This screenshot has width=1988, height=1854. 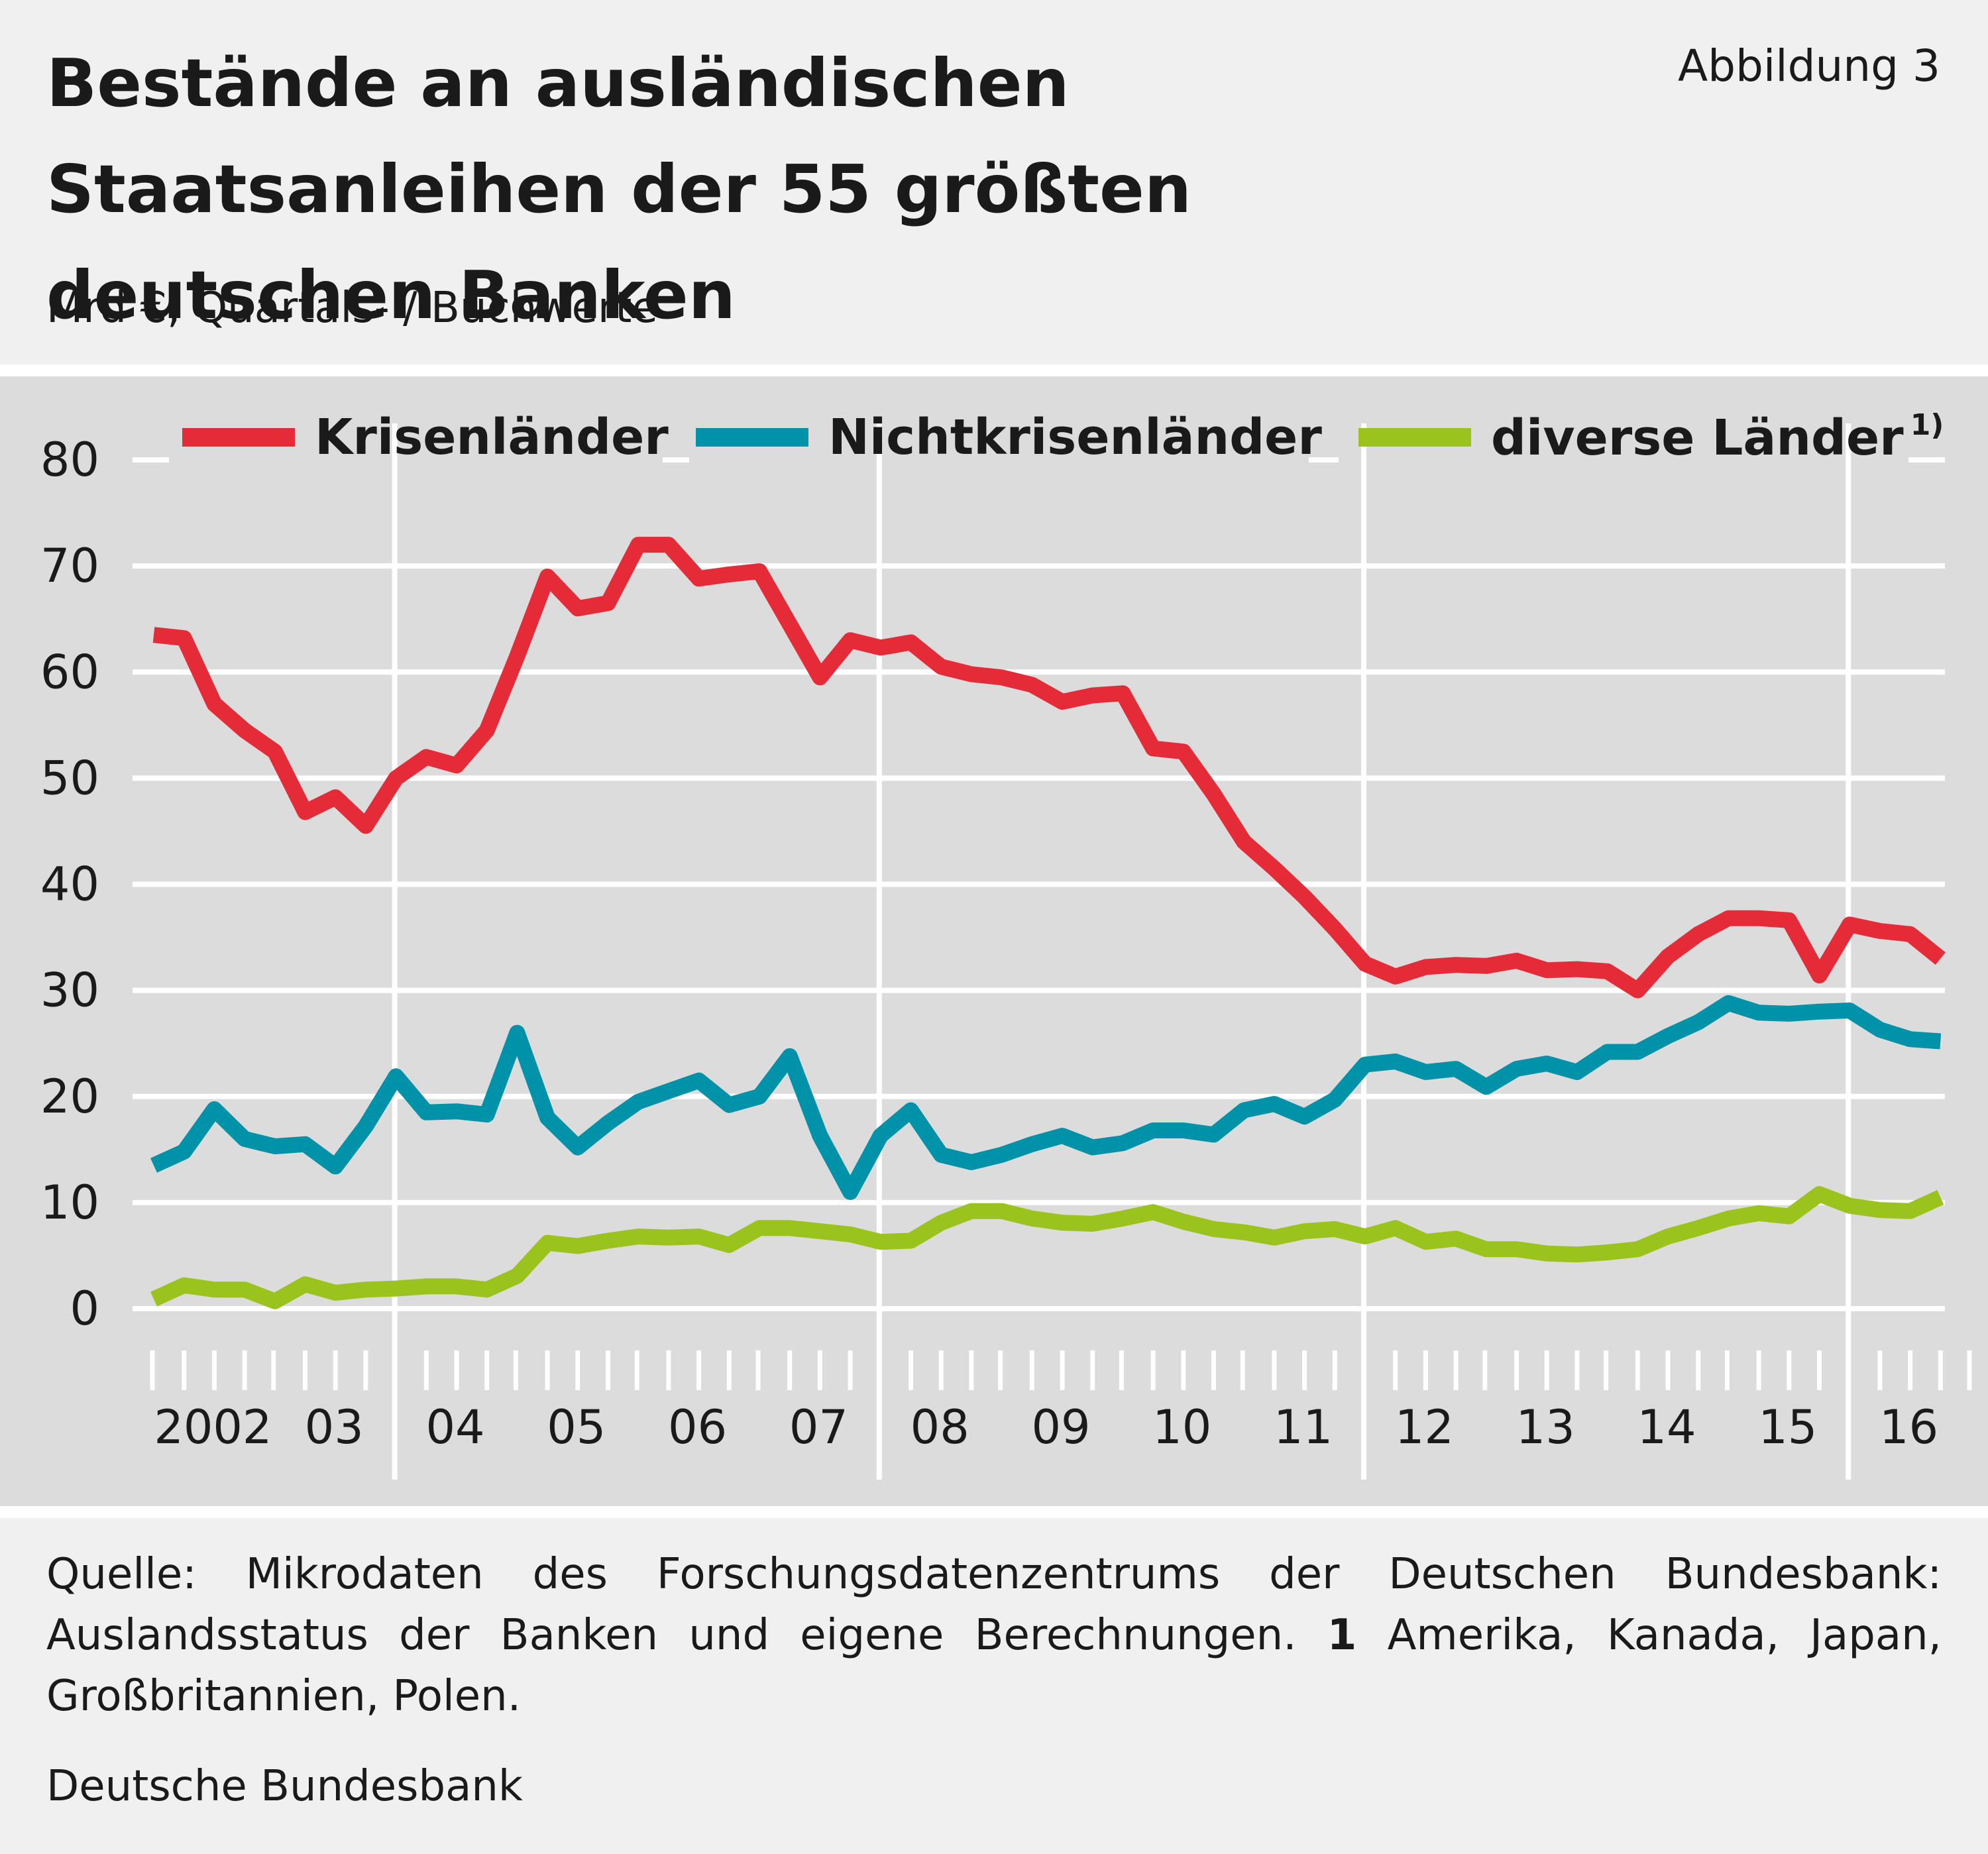 What do you see at coordinates (352, 309) in the screenshot?
I see `chart-subtitle: Mrd €, Quartals- / Buchwerte` at bounding box center [352, 309].